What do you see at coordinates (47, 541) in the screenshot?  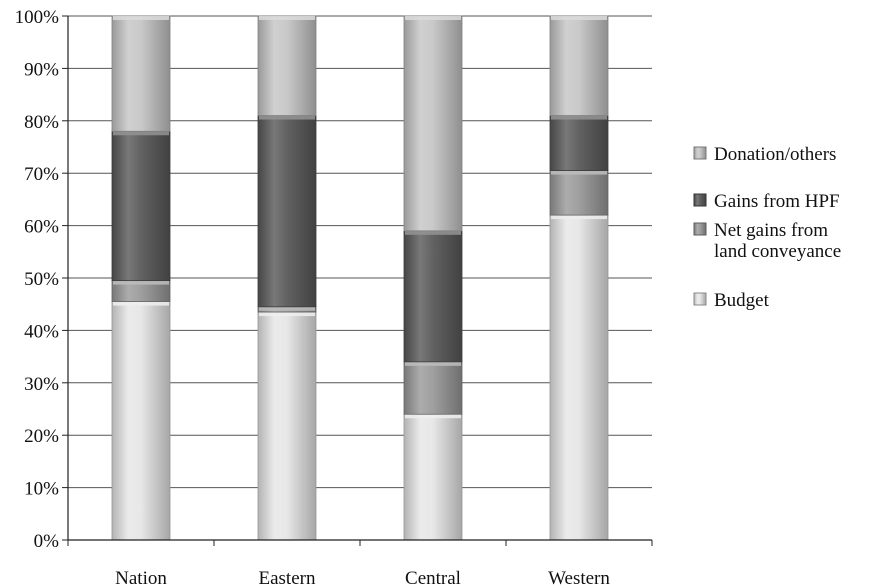 I see `y-tick-label: 0%` at bounding box center [47, 541].